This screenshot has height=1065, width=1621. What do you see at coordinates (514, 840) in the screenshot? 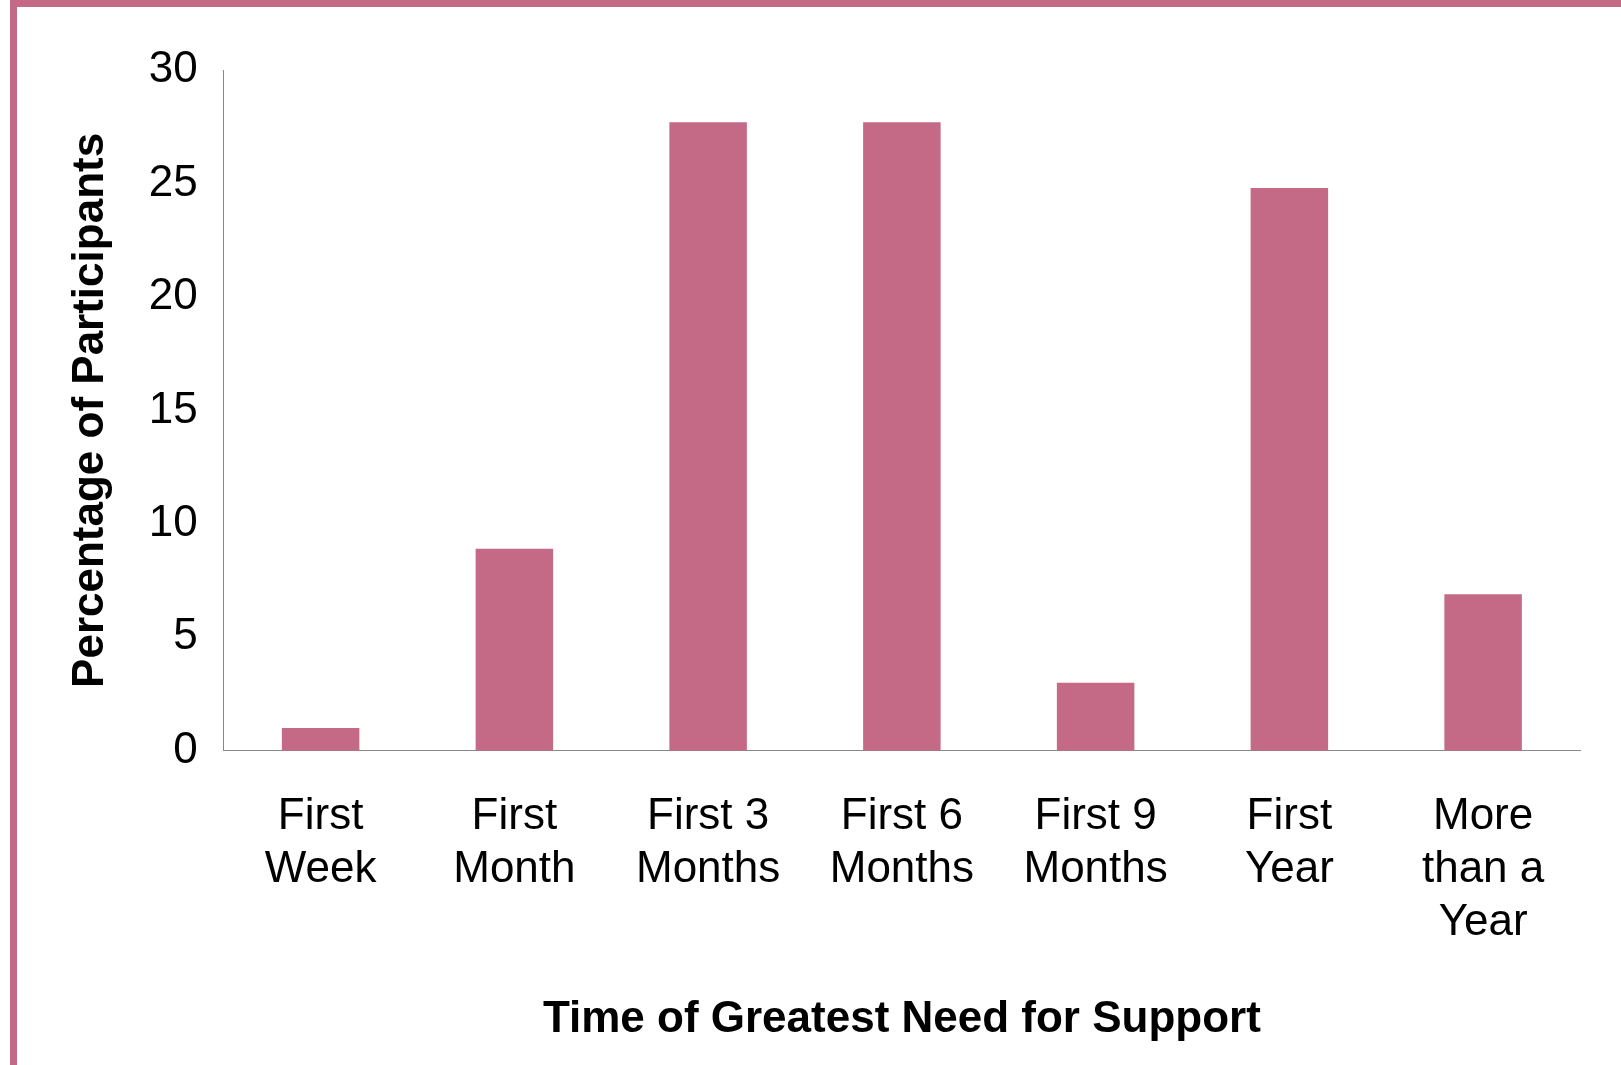
I see `x-tick-label: First Month` at bounding box center [514, 840].